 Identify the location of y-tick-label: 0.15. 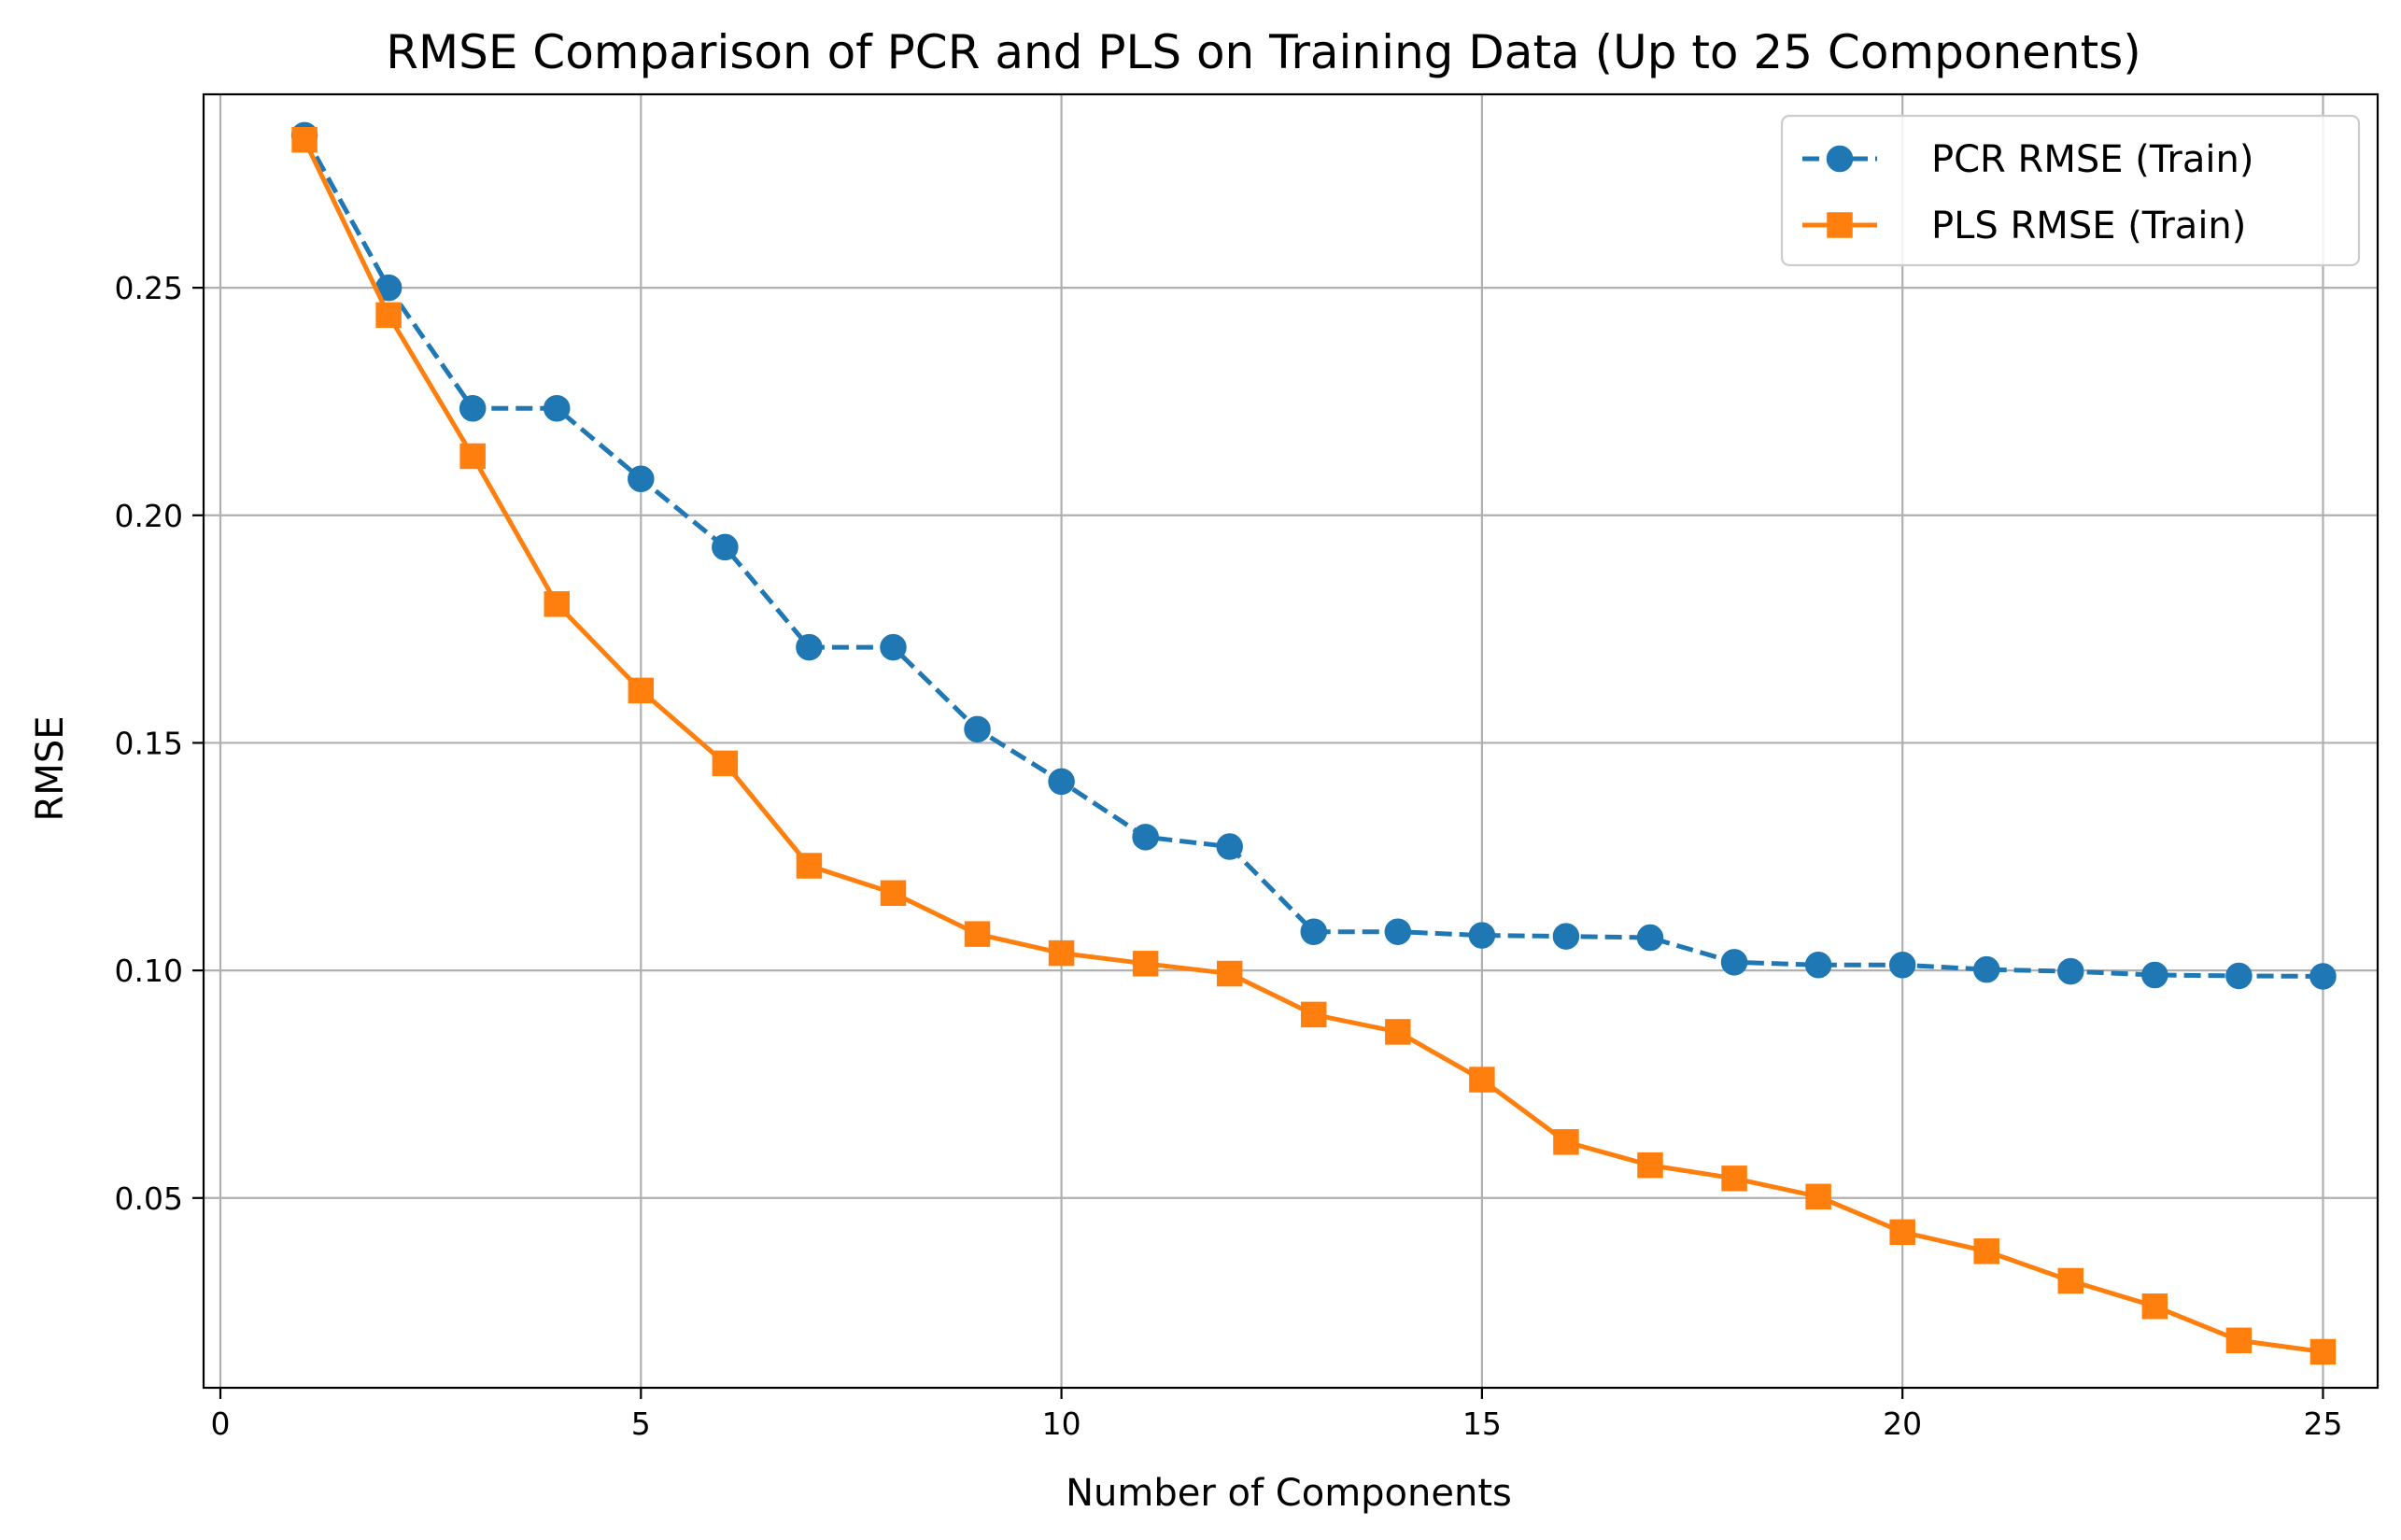
(149, 743).